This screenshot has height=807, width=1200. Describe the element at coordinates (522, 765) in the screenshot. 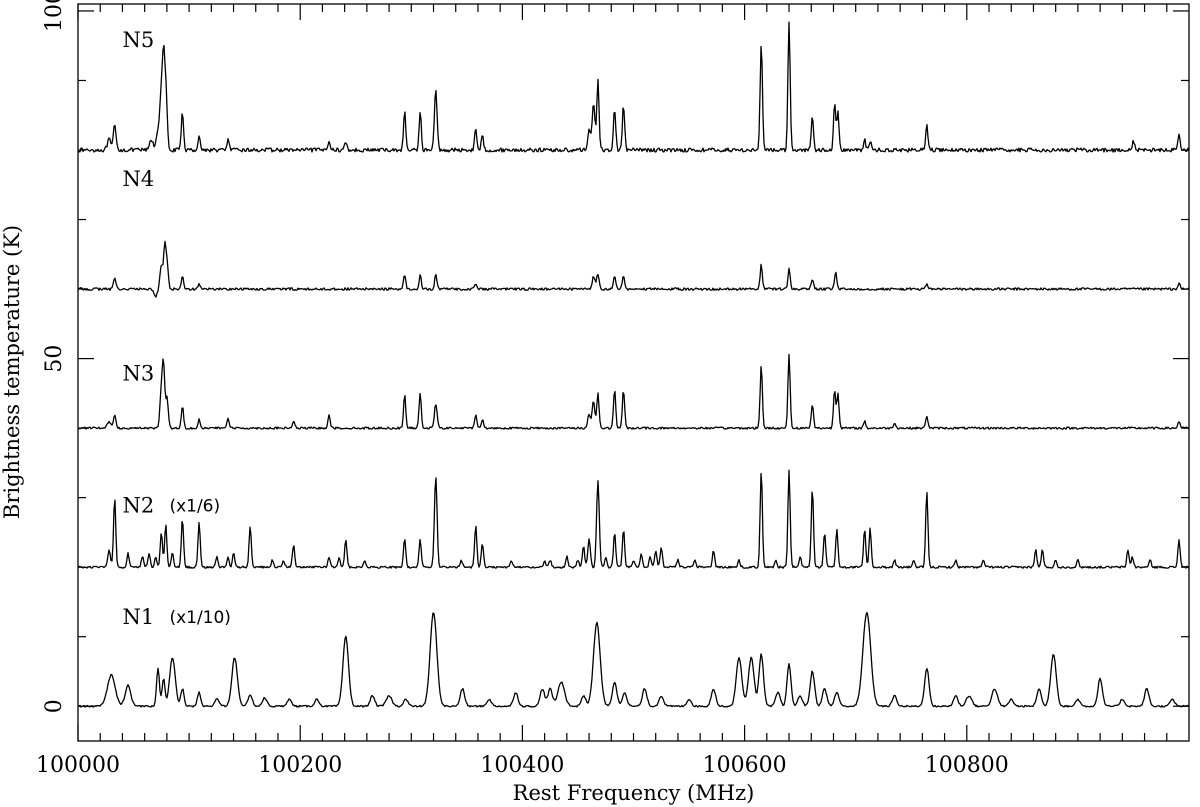

I see `x-tick-label: 100400` at that location.